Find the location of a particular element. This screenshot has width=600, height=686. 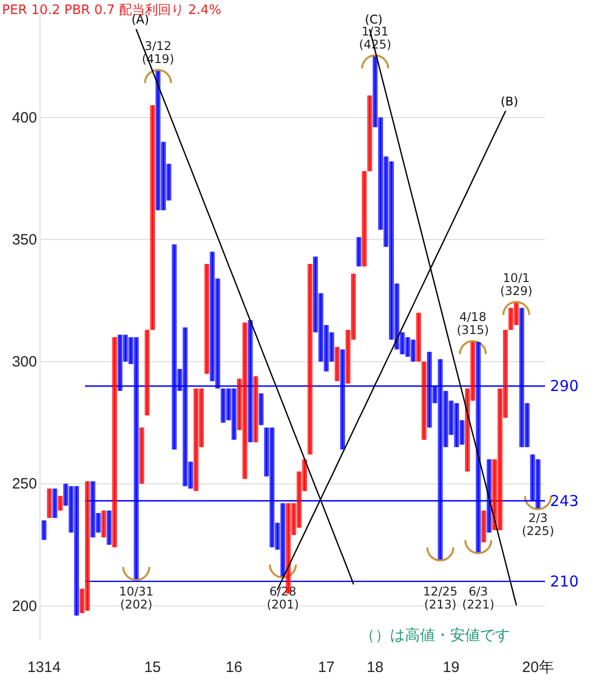

y-tick-label: 350 is located at coordinates (24, 240).